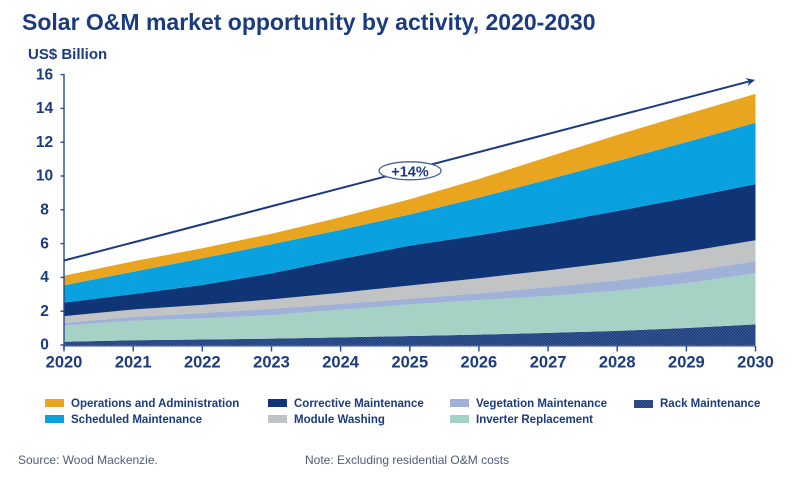 Image resolution: width=800 pixels, height=485 pixels. Describe the element at coordinates (202, 363) in the screenshot. I see `svg-text: 2022` at that location.